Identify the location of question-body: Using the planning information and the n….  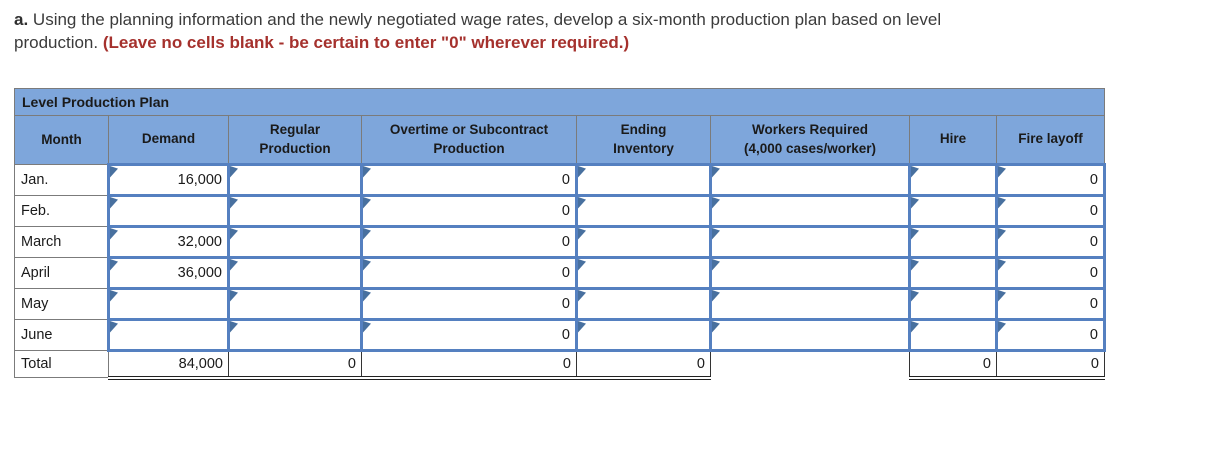
(478, 31).